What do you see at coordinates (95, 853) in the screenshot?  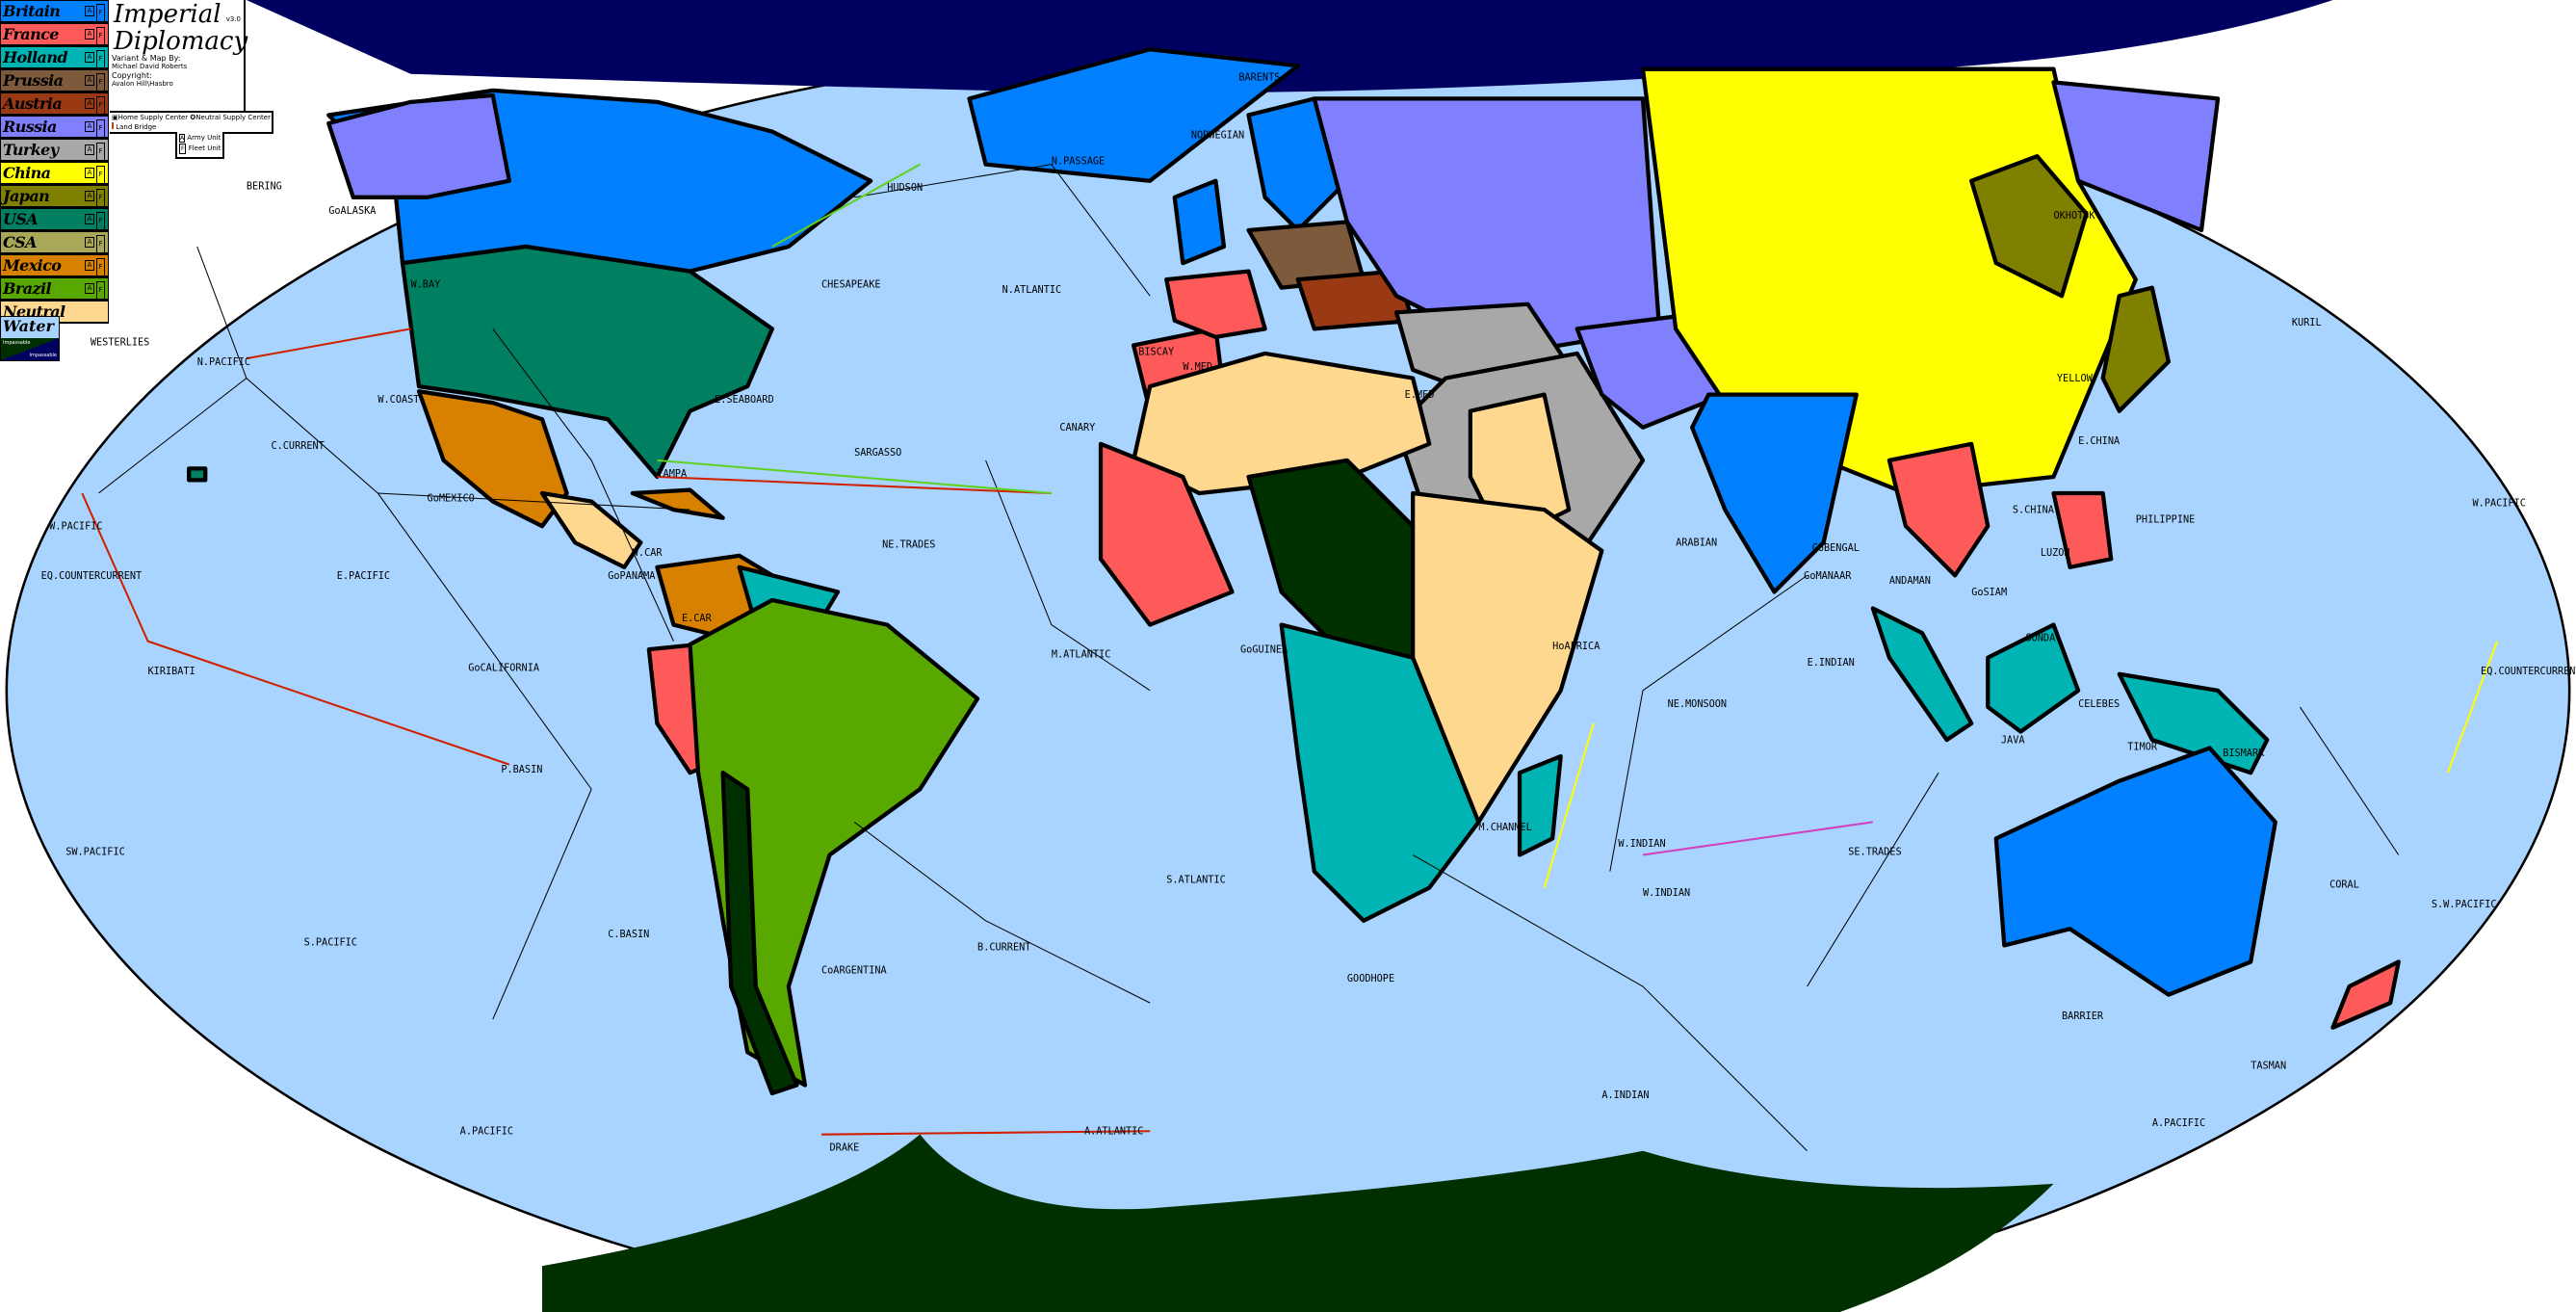 I see `sea-label: SW.PACIFIC` at bounding box center [95, 853].